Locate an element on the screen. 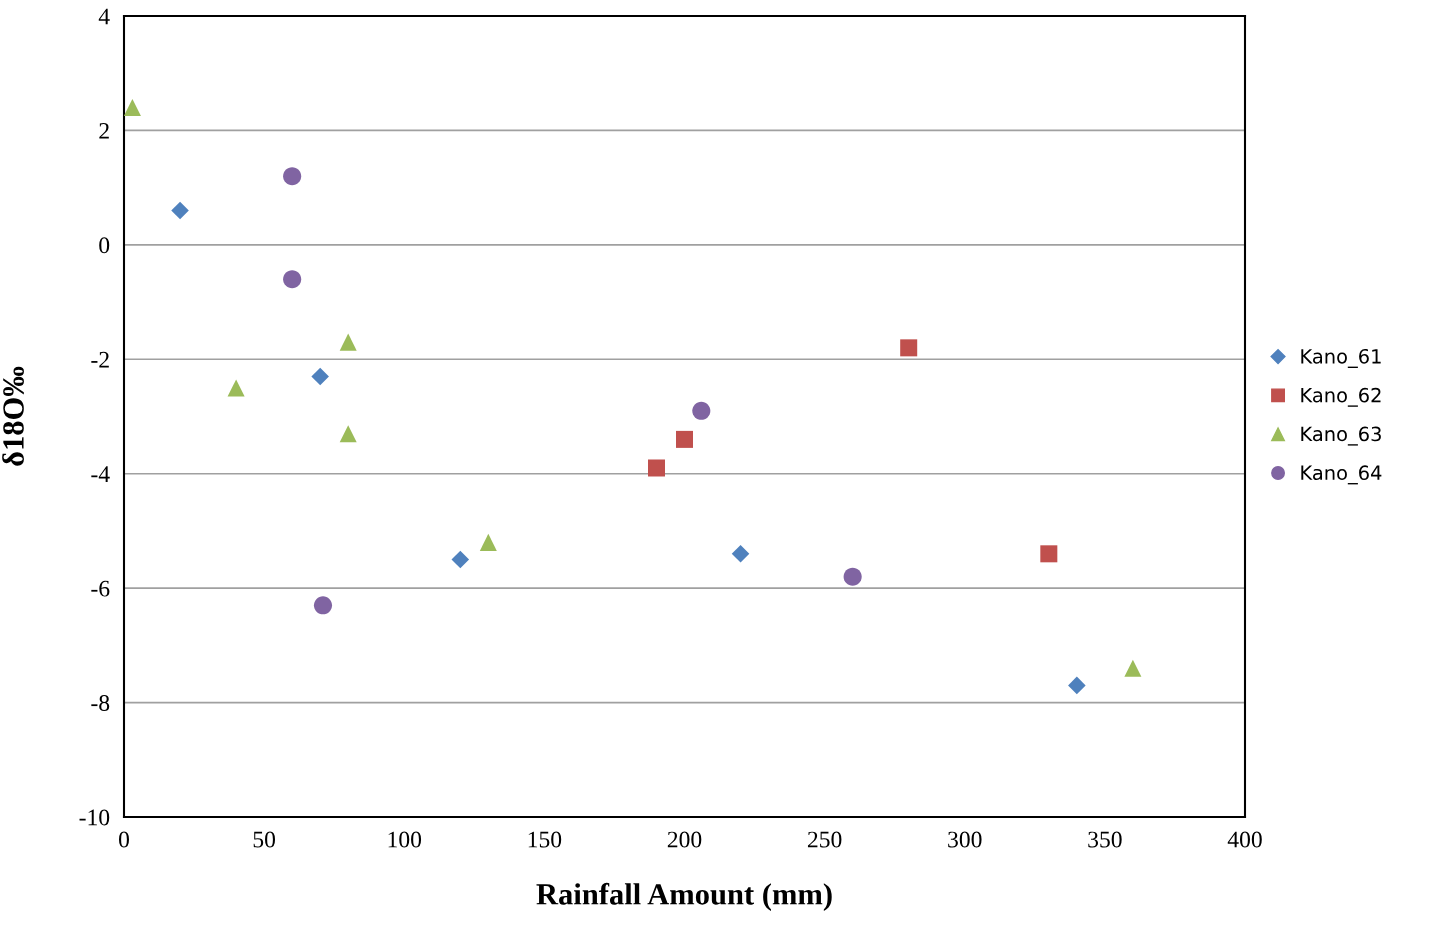 The width and height of the screenshot is (1431, 927). x-tick-label: 250 is located at coordinates (824, 839).